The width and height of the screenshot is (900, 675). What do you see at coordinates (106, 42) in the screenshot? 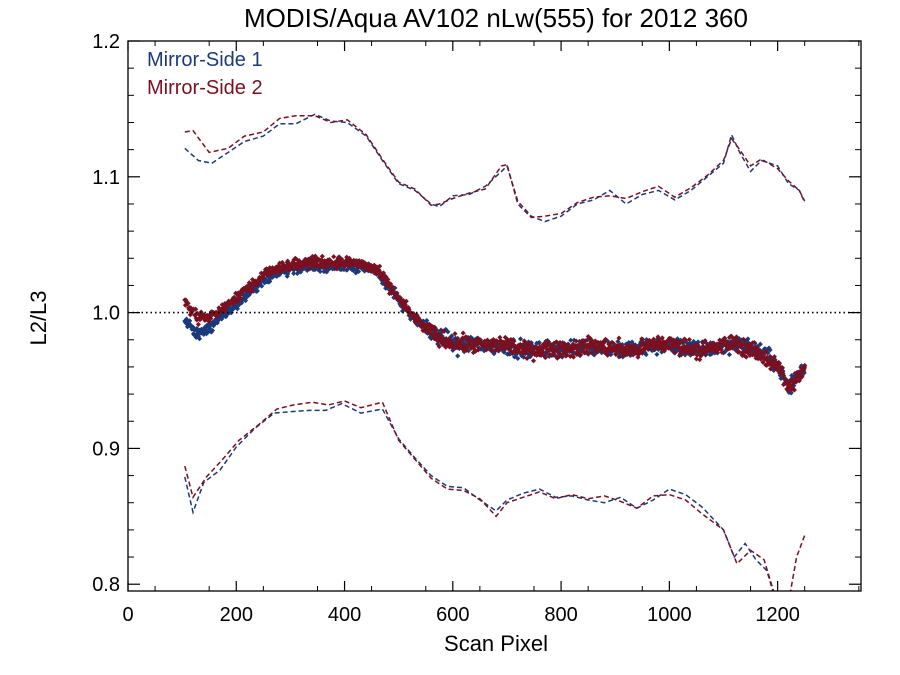
I see `y-tick-label: 1.2` at bounding box center [106, 42].